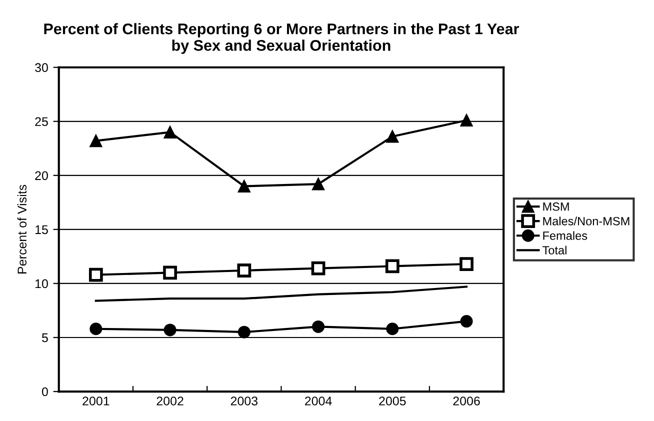  I want to click on legend-label: Total, so click(554, 250).